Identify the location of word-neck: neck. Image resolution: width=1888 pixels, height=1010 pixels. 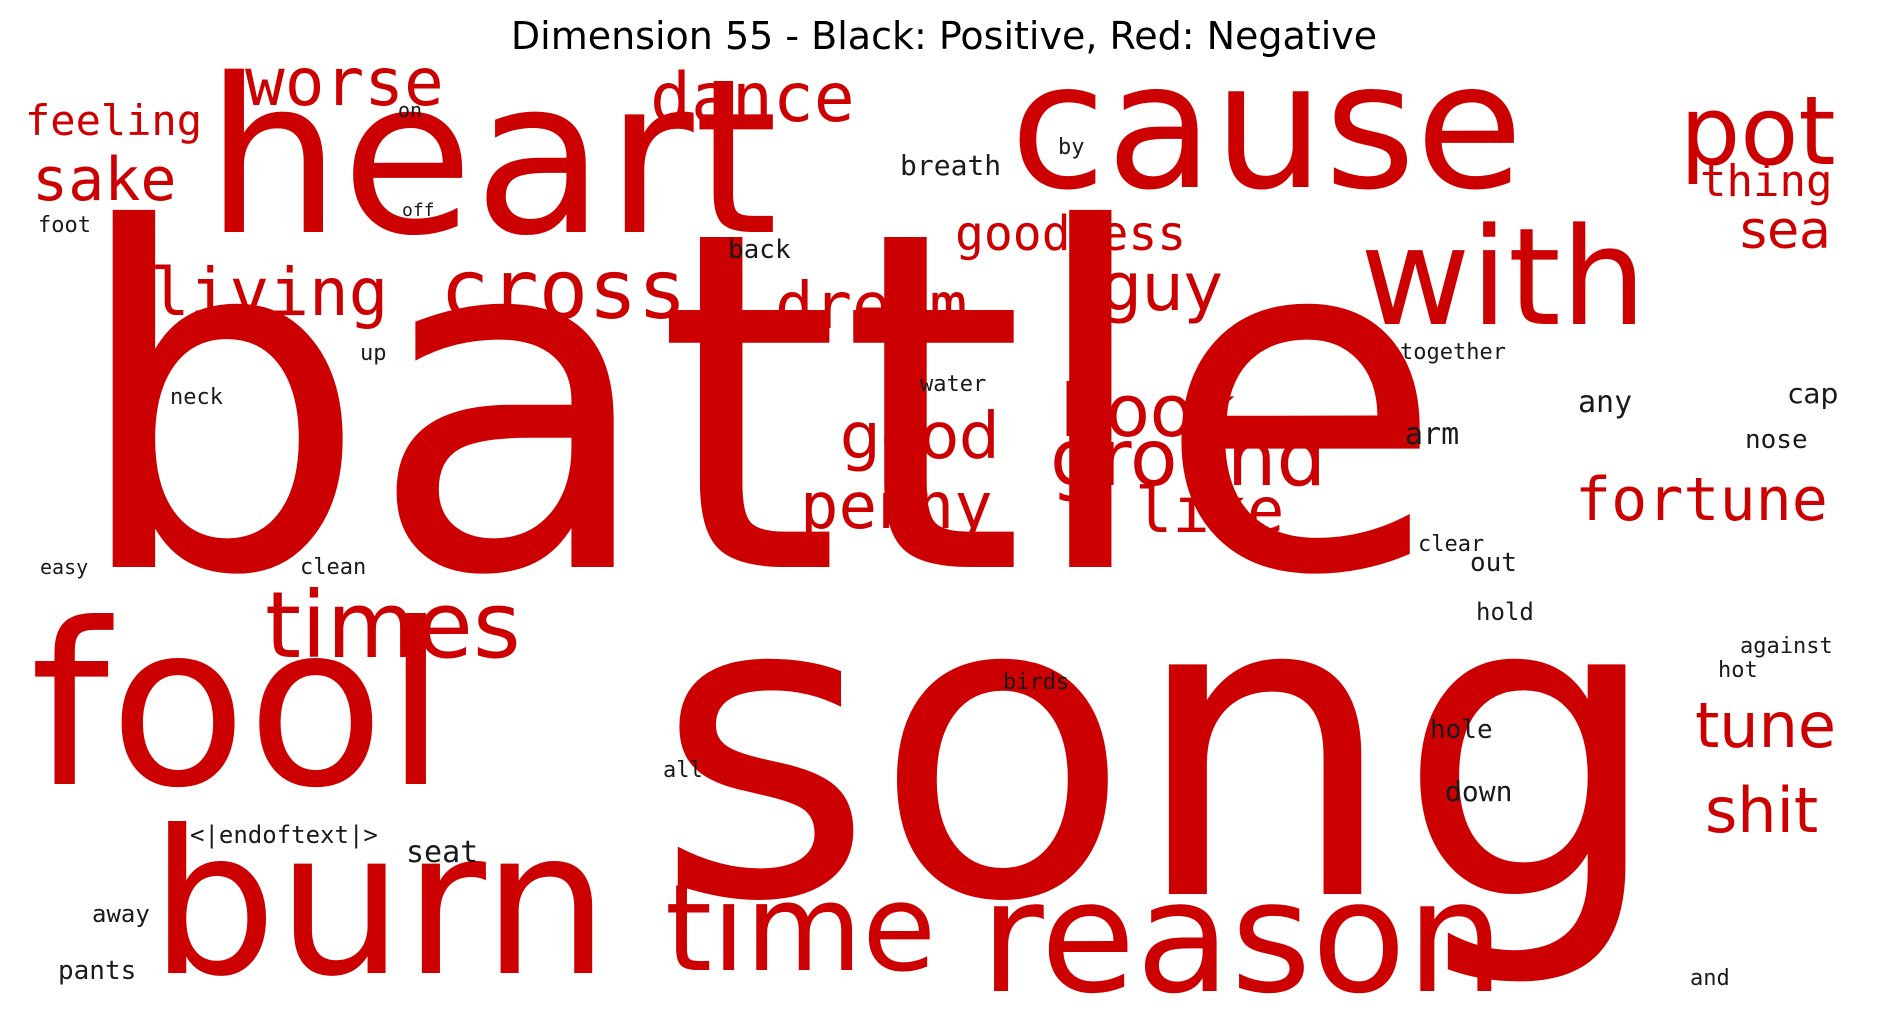
(196, 397).